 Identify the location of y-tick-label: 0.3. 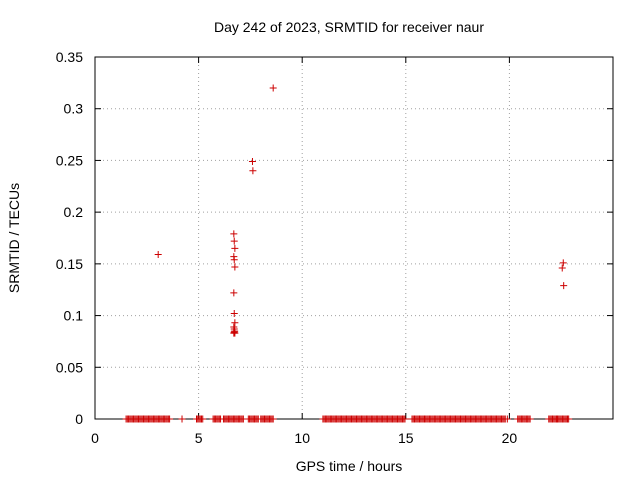
(74, 109).